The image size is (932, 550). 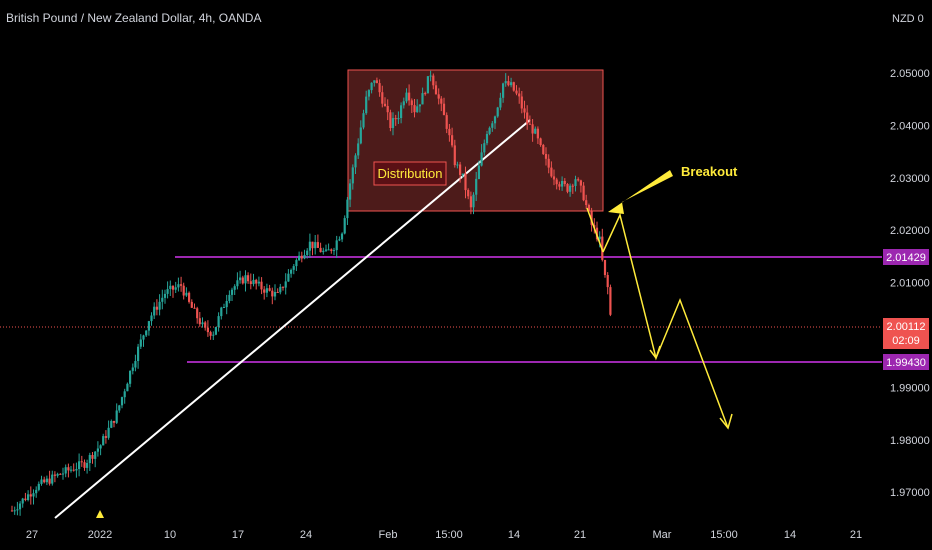 I want to click on projection-arrows, so click(x=659, y=318).